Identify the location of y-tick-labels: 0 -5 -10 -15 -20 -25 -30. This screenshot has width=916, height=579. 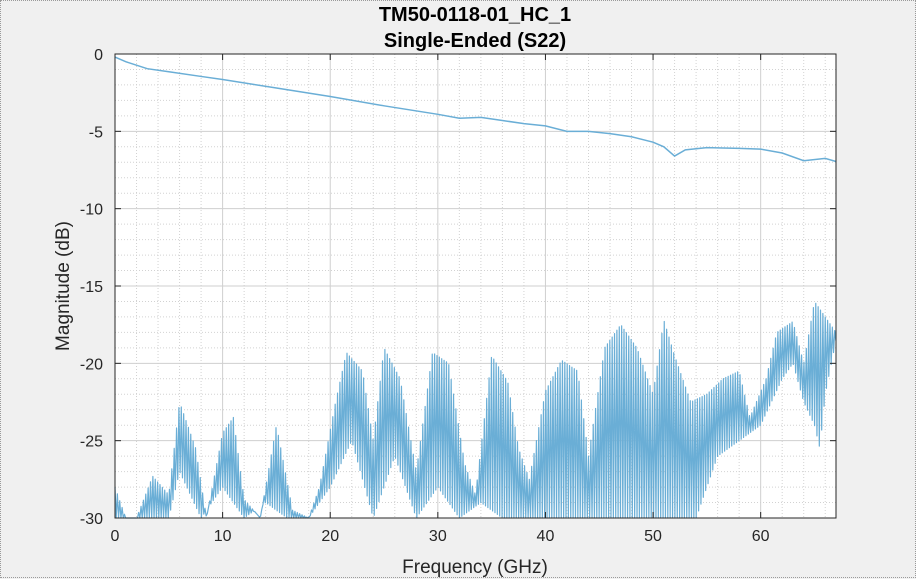
(91, 287).